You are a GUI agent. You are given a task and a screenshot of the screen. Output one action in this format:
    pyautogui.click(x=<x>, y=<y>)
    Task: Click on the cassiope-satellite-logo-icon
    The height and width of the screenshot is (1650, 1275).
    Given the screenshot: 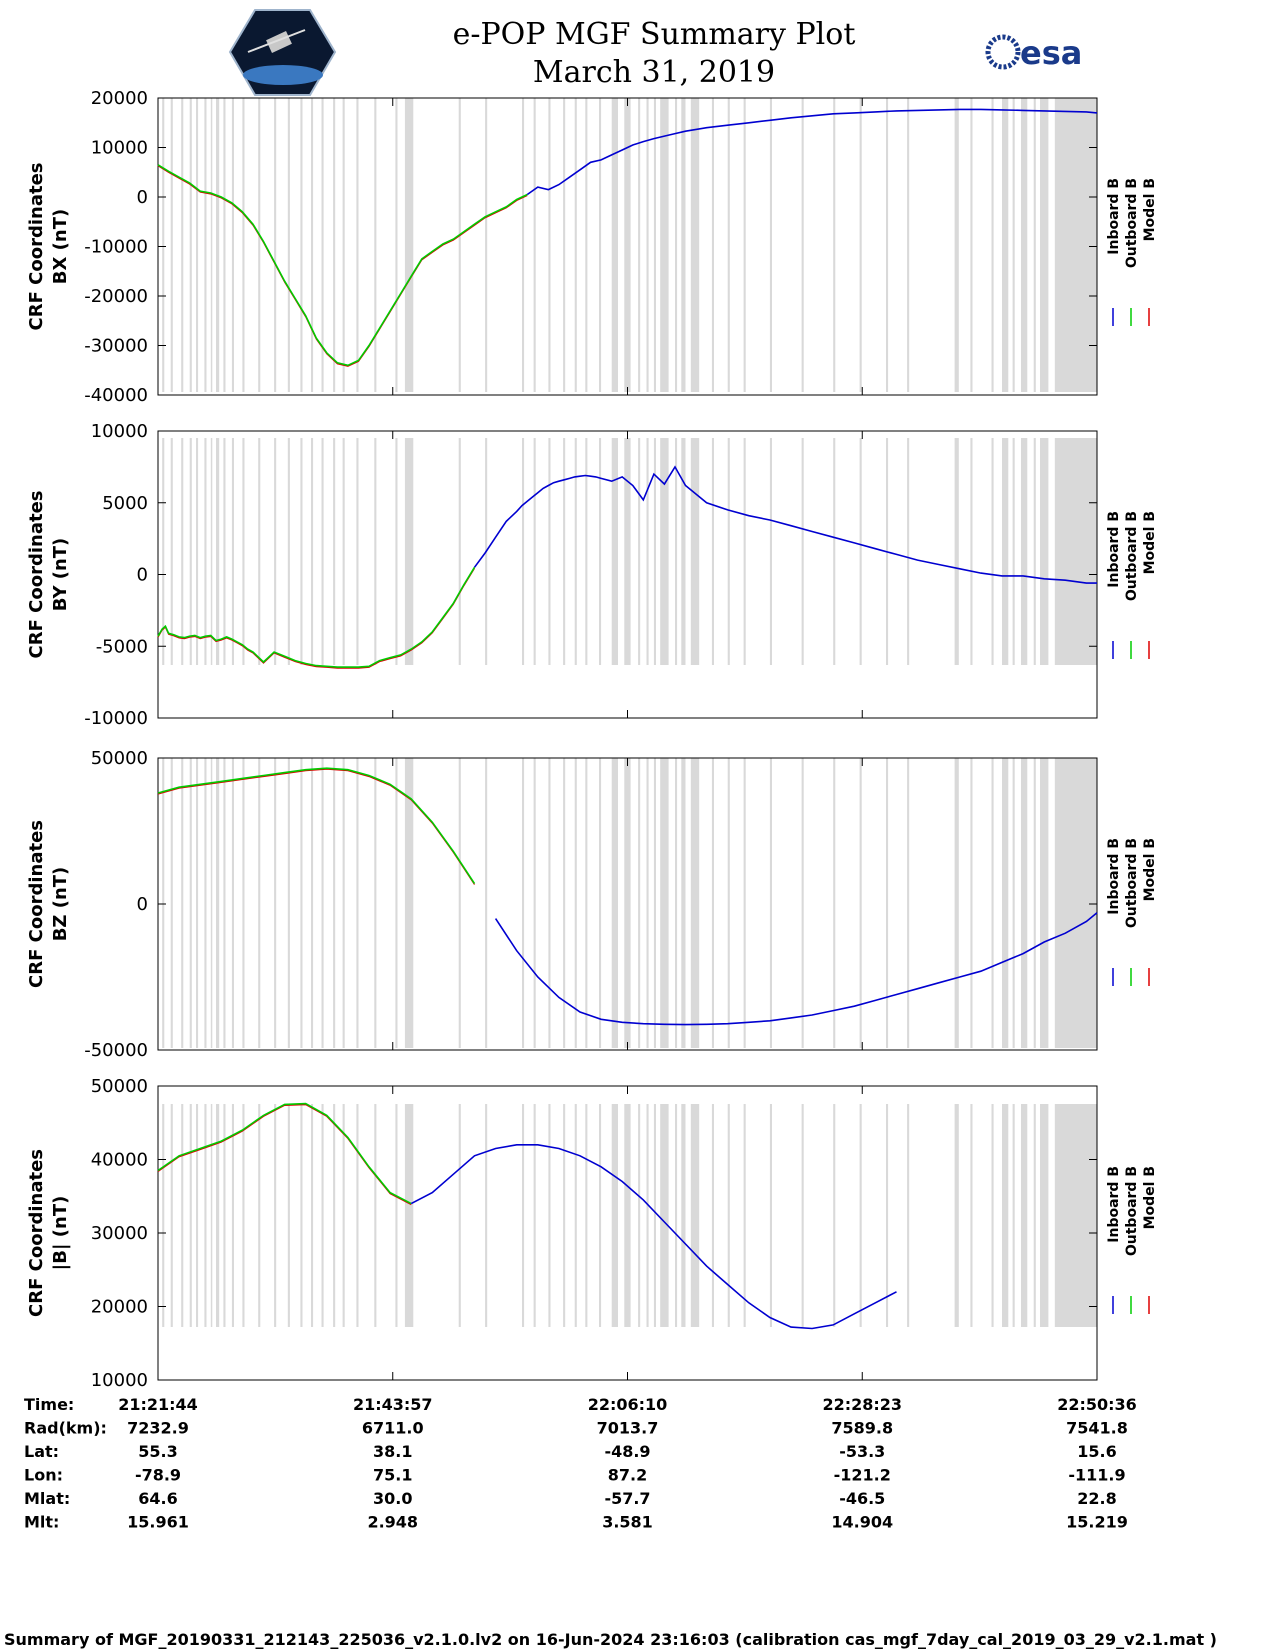 What is the action you would take?
    pyautogui.click(x=282, y=52)
    